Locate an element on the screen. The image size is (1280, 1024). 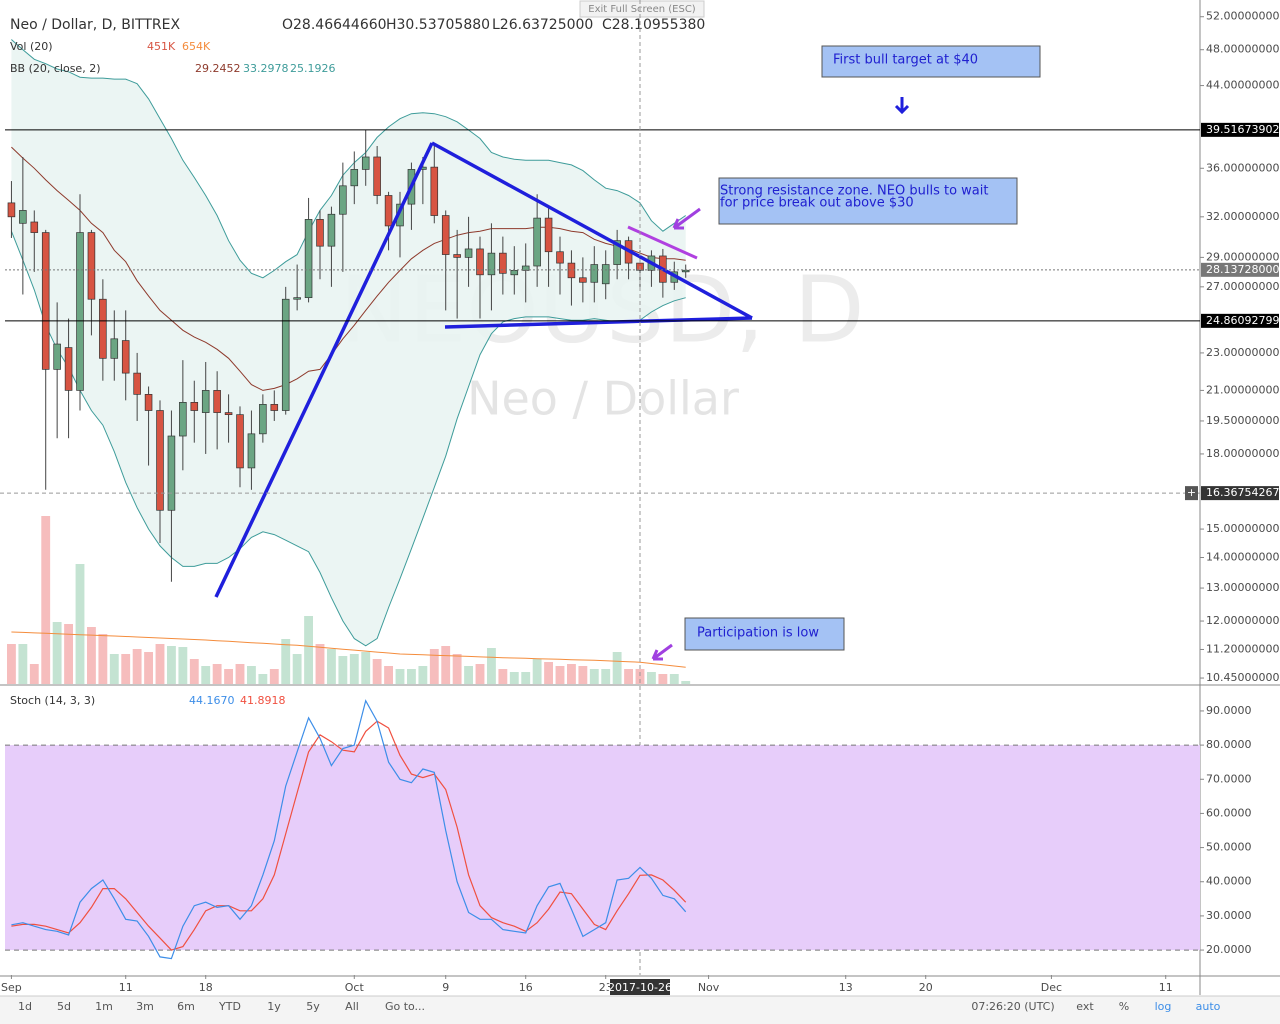
y-tick-label: 36.00000000 is located at coordinates (1242, 167).